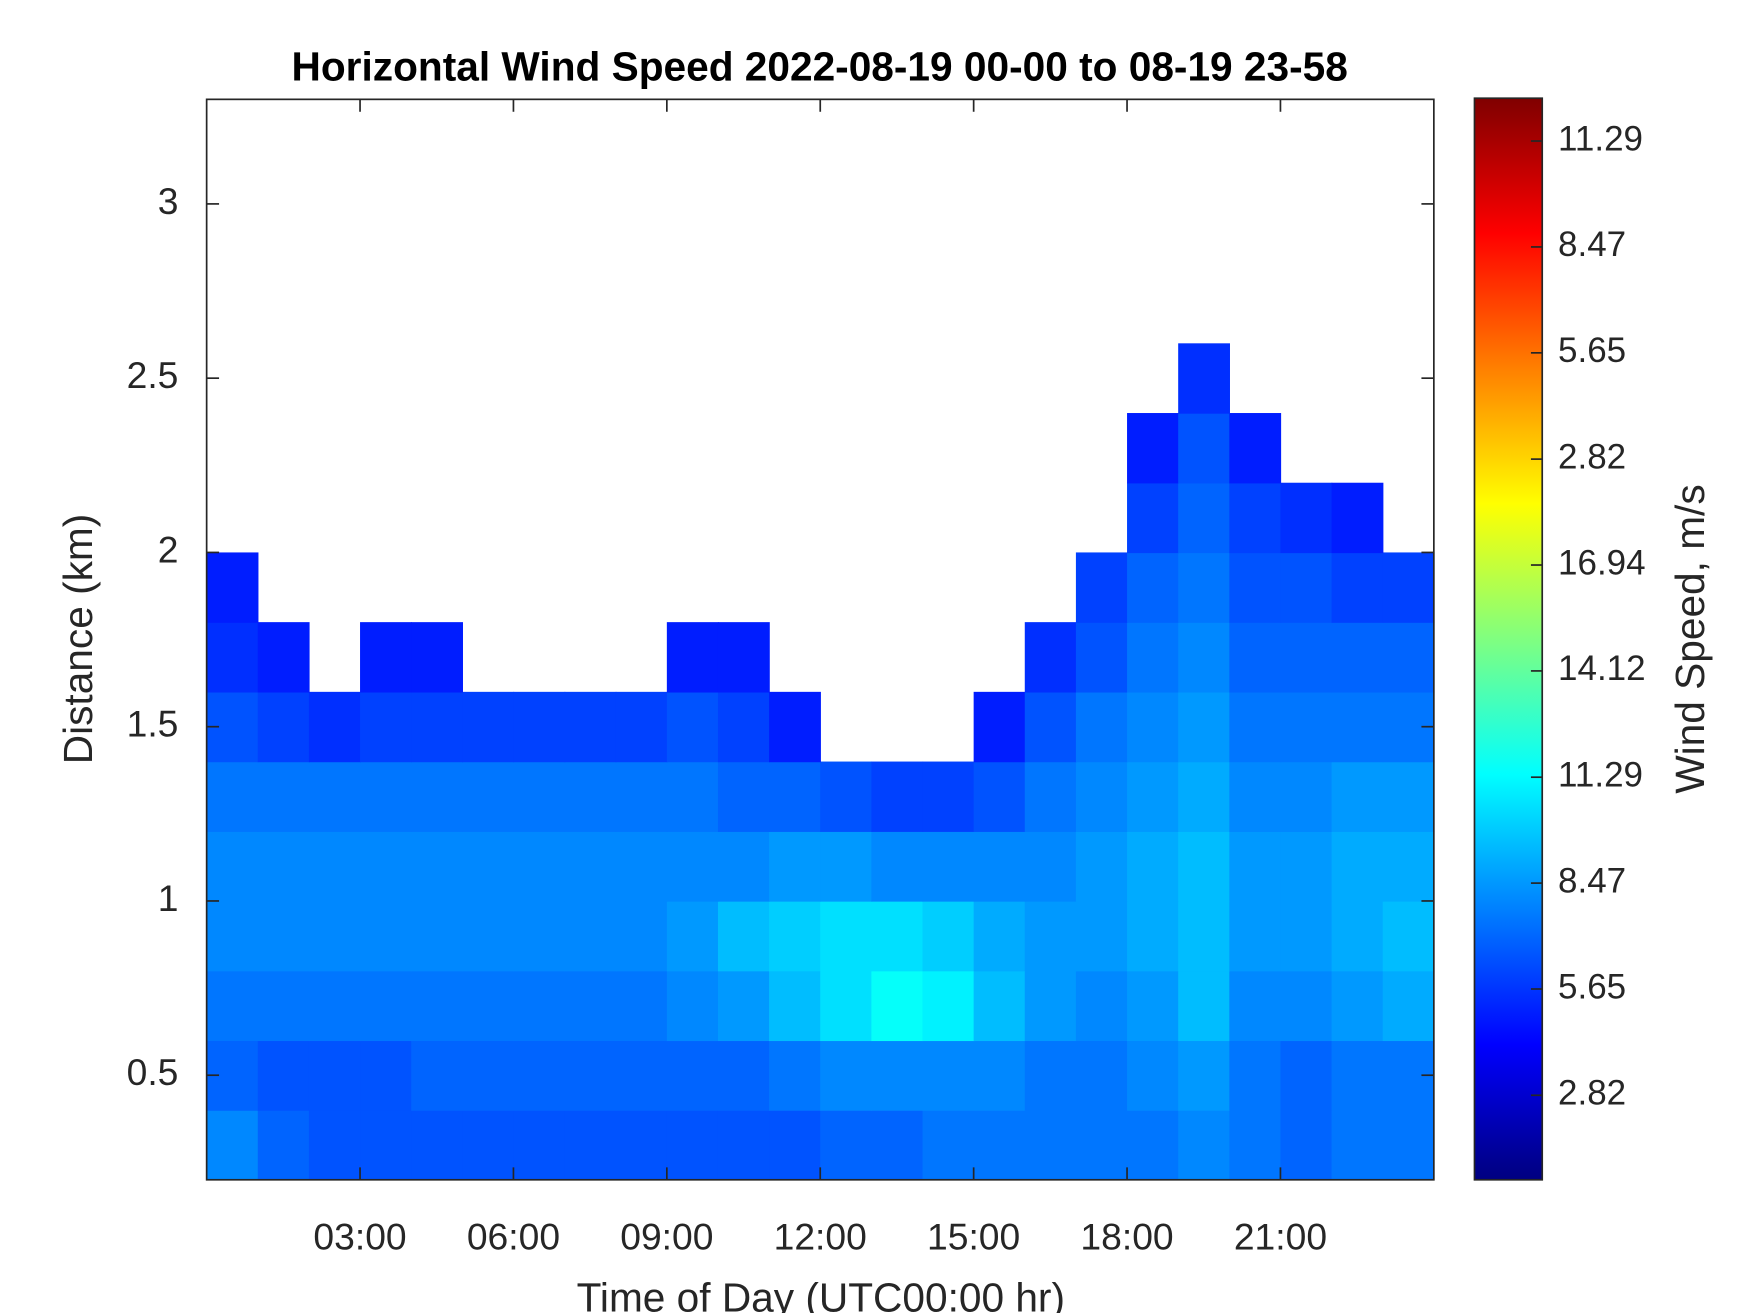 The width and height of the screenshot is (1750, 1313). Describe the element at coordinates (973, 1236) in the screenshot. I see `x-tick-label: 15:00` at that location.